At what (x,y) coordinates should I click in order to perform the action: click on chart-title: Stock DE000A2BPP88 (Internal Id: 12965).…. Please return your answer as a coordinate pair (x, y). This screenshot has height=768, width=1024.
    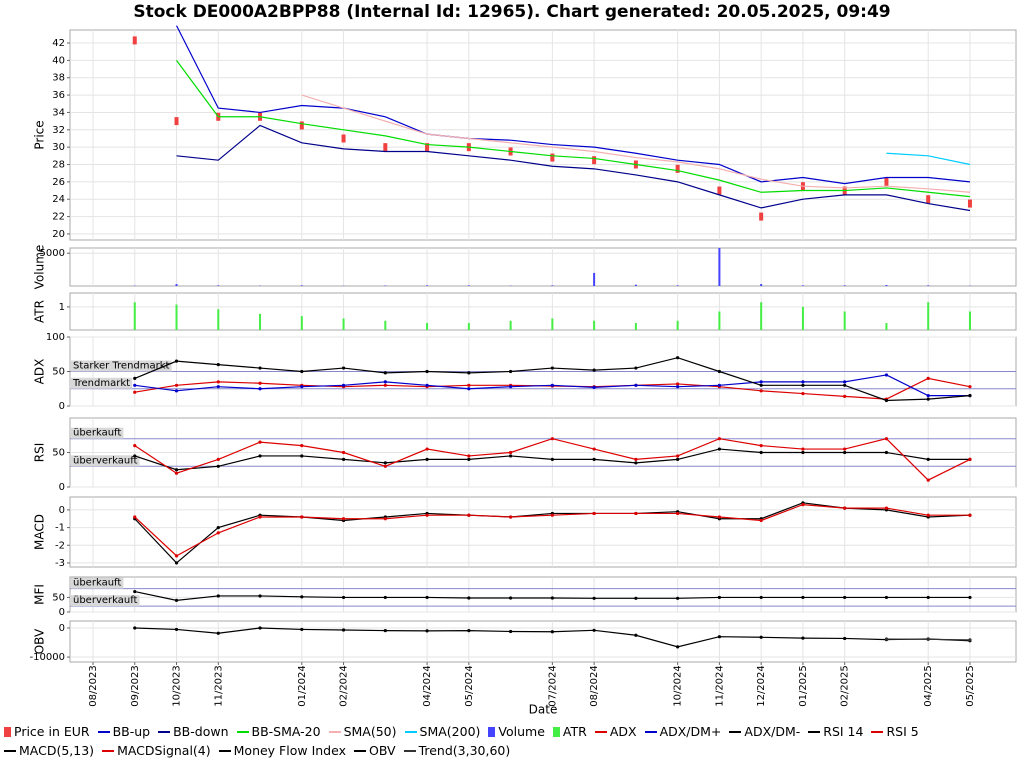
    Looking at the image, I should click on (511, 12).